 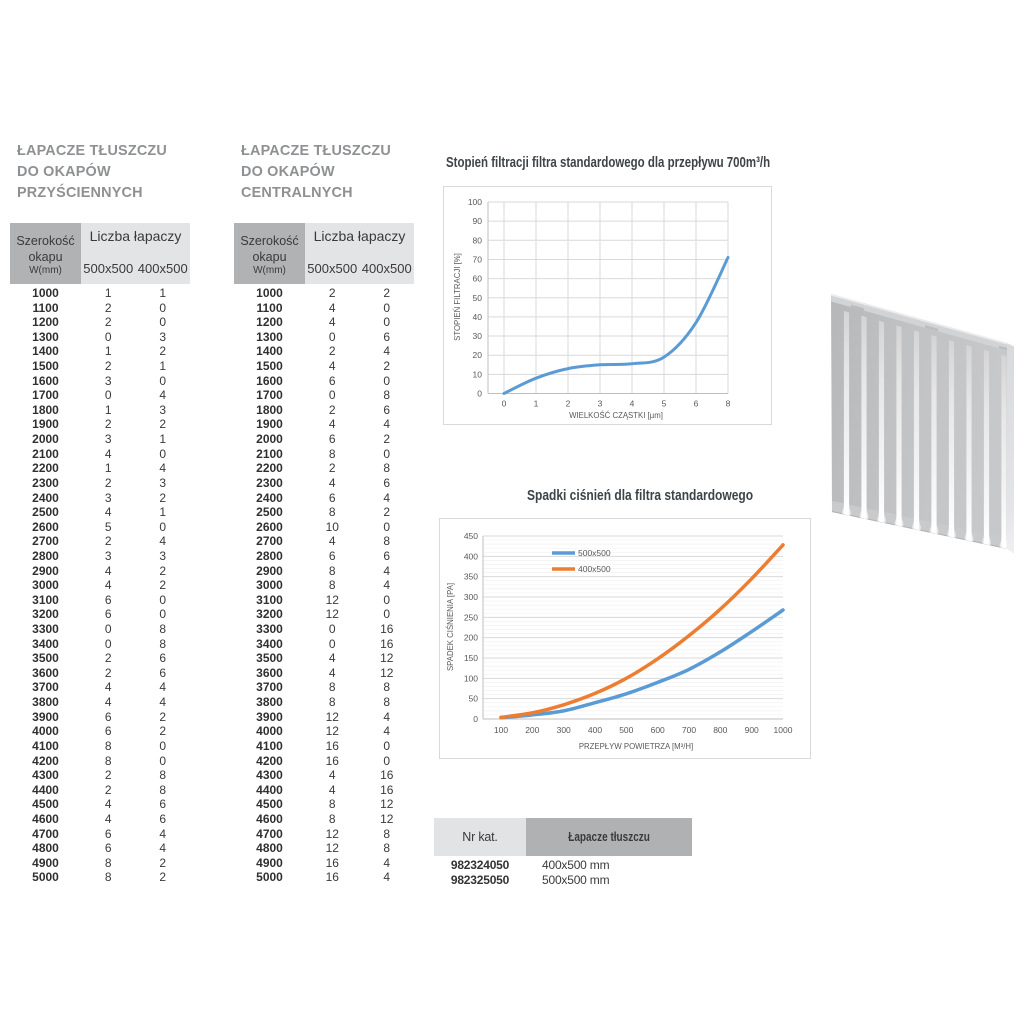 I want to click on svg-text: 500x500, so click(x=594, y=553).